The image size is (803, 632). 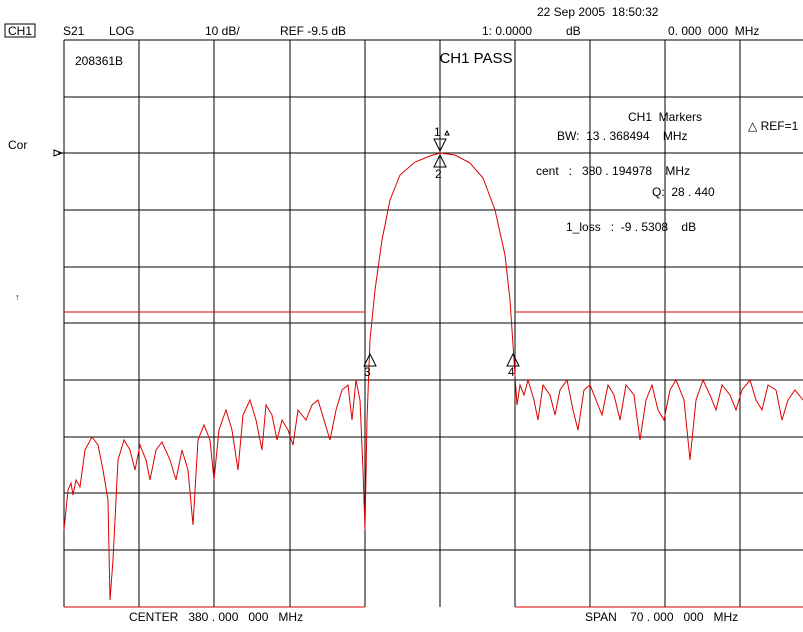 What do you see at coordinates (437, 132) in the screenshot?
I see `marker-label: 1` at bounding box center [437, 132].